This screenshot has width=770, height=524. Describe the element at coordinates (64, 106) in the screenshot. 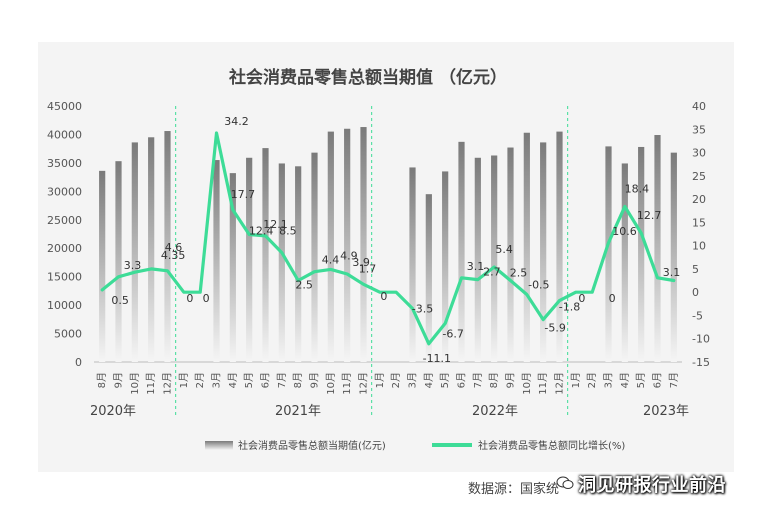

I see `y-left-tick-label: 45000` at that location.